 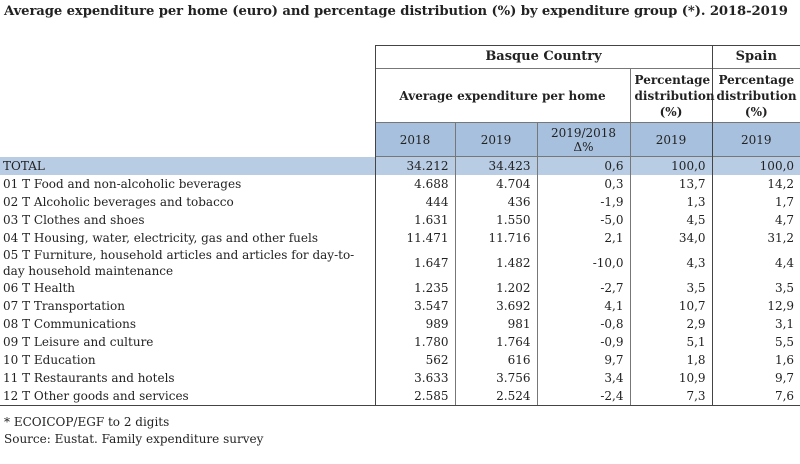 What do you see at coordinates (755, 263) in the screenshot?
I see `cell: 4,4` at bounding box center [755, 263].